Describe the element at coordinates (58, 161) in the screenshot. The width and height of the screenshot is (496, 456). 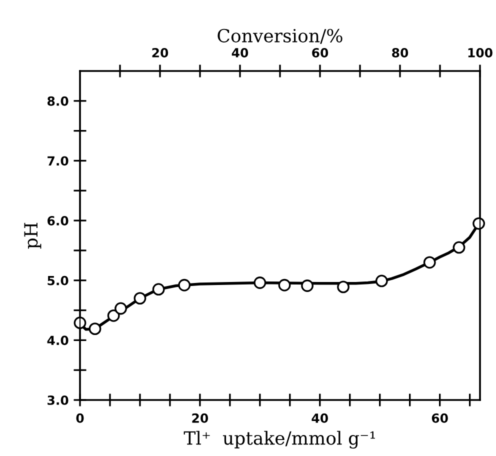
I see `y-tick-label: 7.0` at that location.